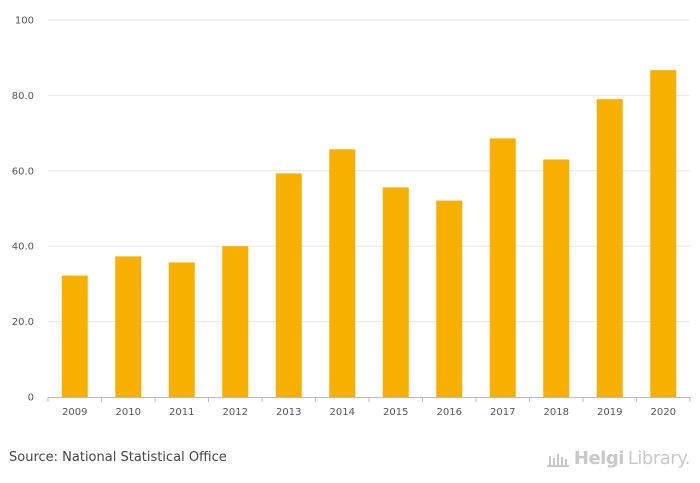 The width and height of the screenshot is (700, 483). Describe the element at coordinates (556, 278) in the screenshot. I see `bar-2018` at that location.